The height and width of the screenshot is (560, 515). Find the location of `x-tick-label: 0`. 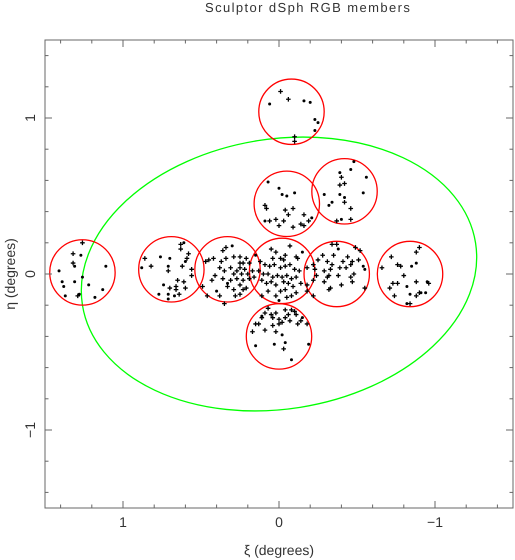

x-tick-label: 0 is located at coordinates (279, 522).